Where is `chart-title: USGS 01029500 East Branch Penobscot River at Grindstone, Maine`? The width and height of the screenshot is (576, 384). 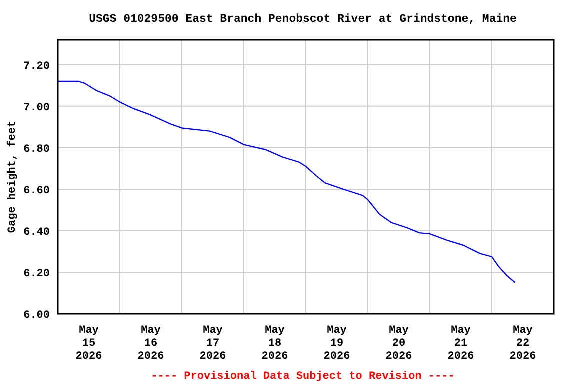 chart-title: USGS 01029500 East Branch Penobscot River at Grindstone, Maine is located at coordinates (303, 19).